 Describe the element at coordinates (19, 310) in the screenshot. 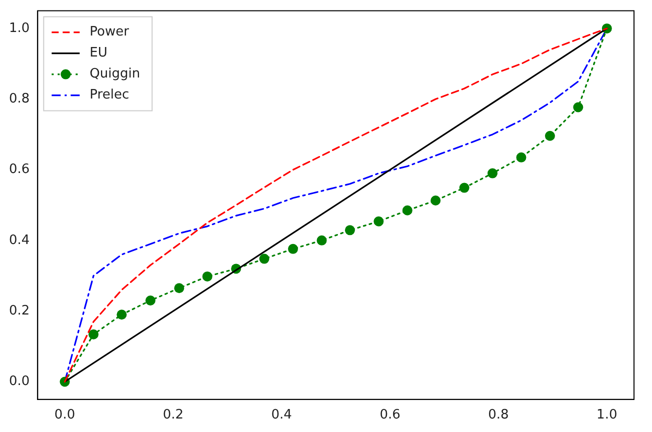

I see `y-tick-label: 0.2` at that location.